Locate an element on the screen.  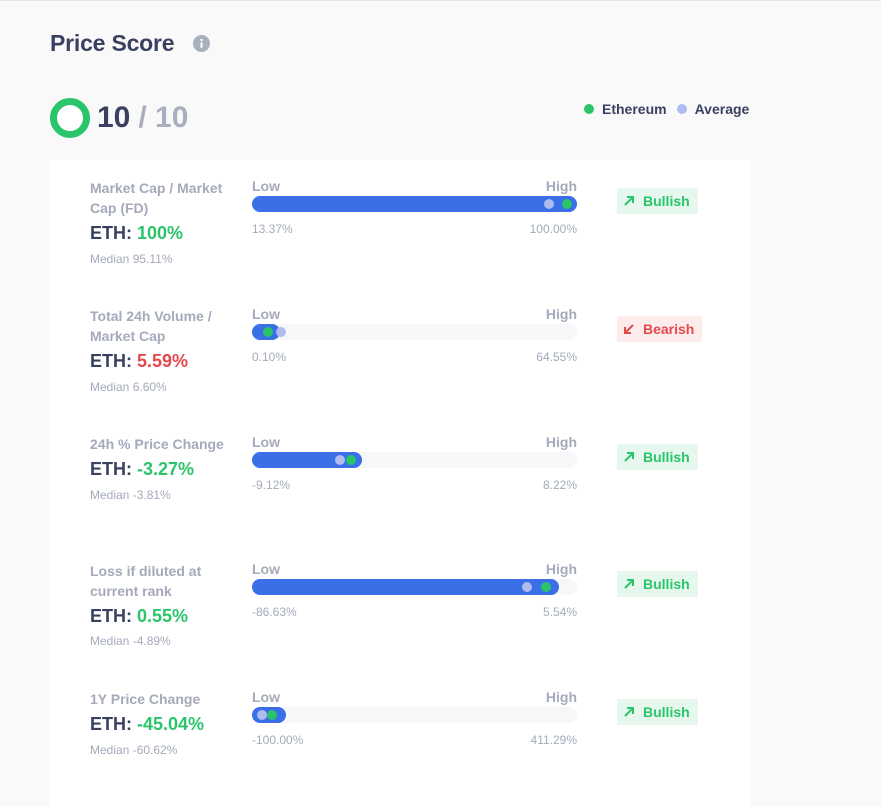
eth-value: -45.04% is located at coordinates (171, 724).